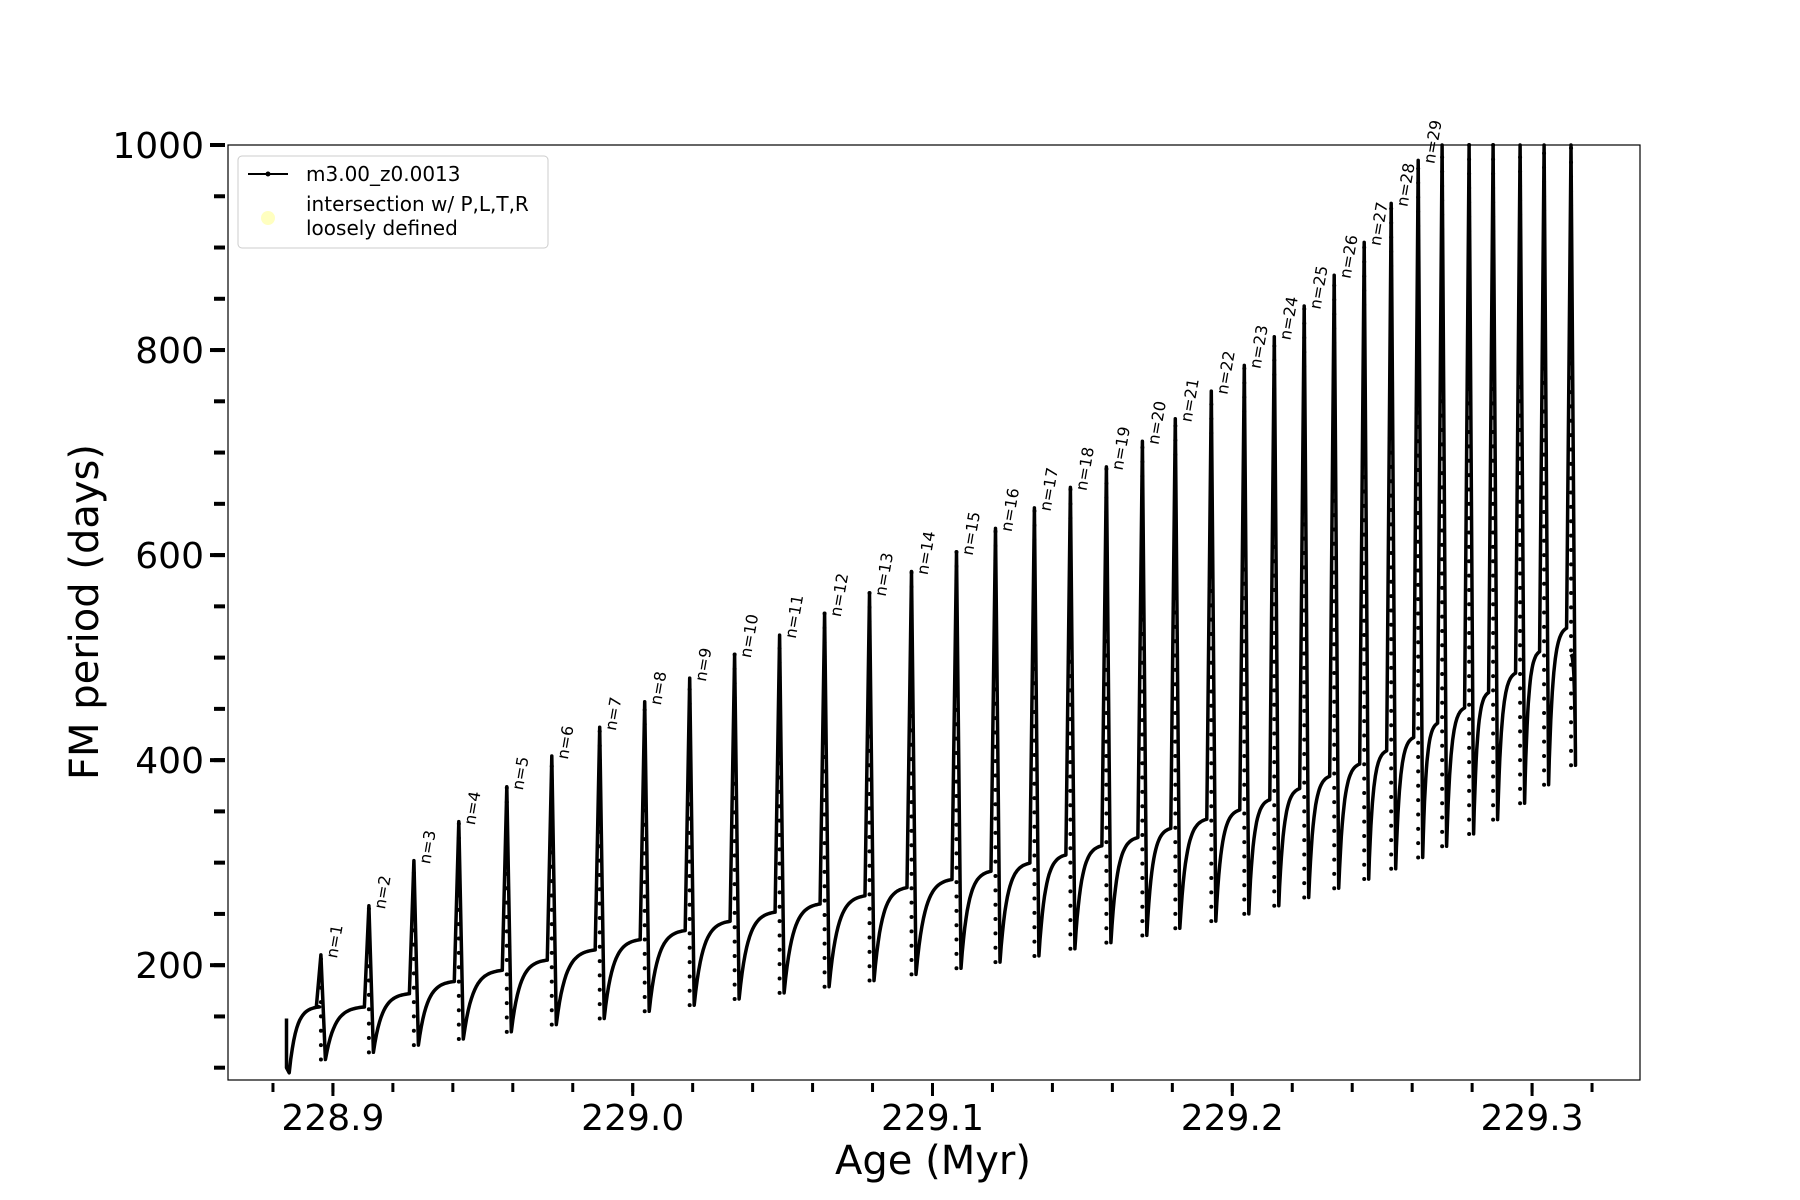 The width and height of the screenshot is (1800, 1200). What do you see at coordinates (1085, 469) in the screenshot?
I see `pulse-label: n=18` at bounding box center [1085, 469].